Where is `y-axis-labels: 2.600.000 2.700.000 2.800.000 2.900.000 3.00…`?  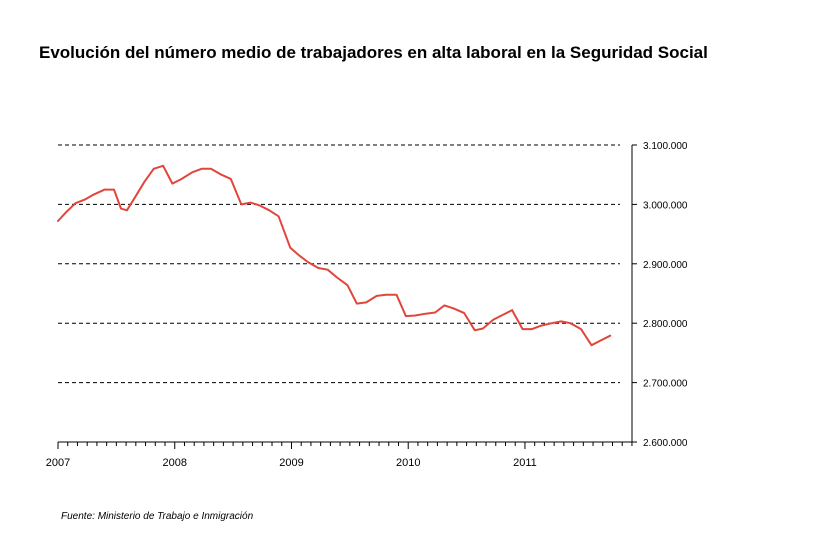 y-axis-labels: 2.600.000 2.700.000 2.800.000 2.900.000 3.00… is located at coordinates (659, 295).